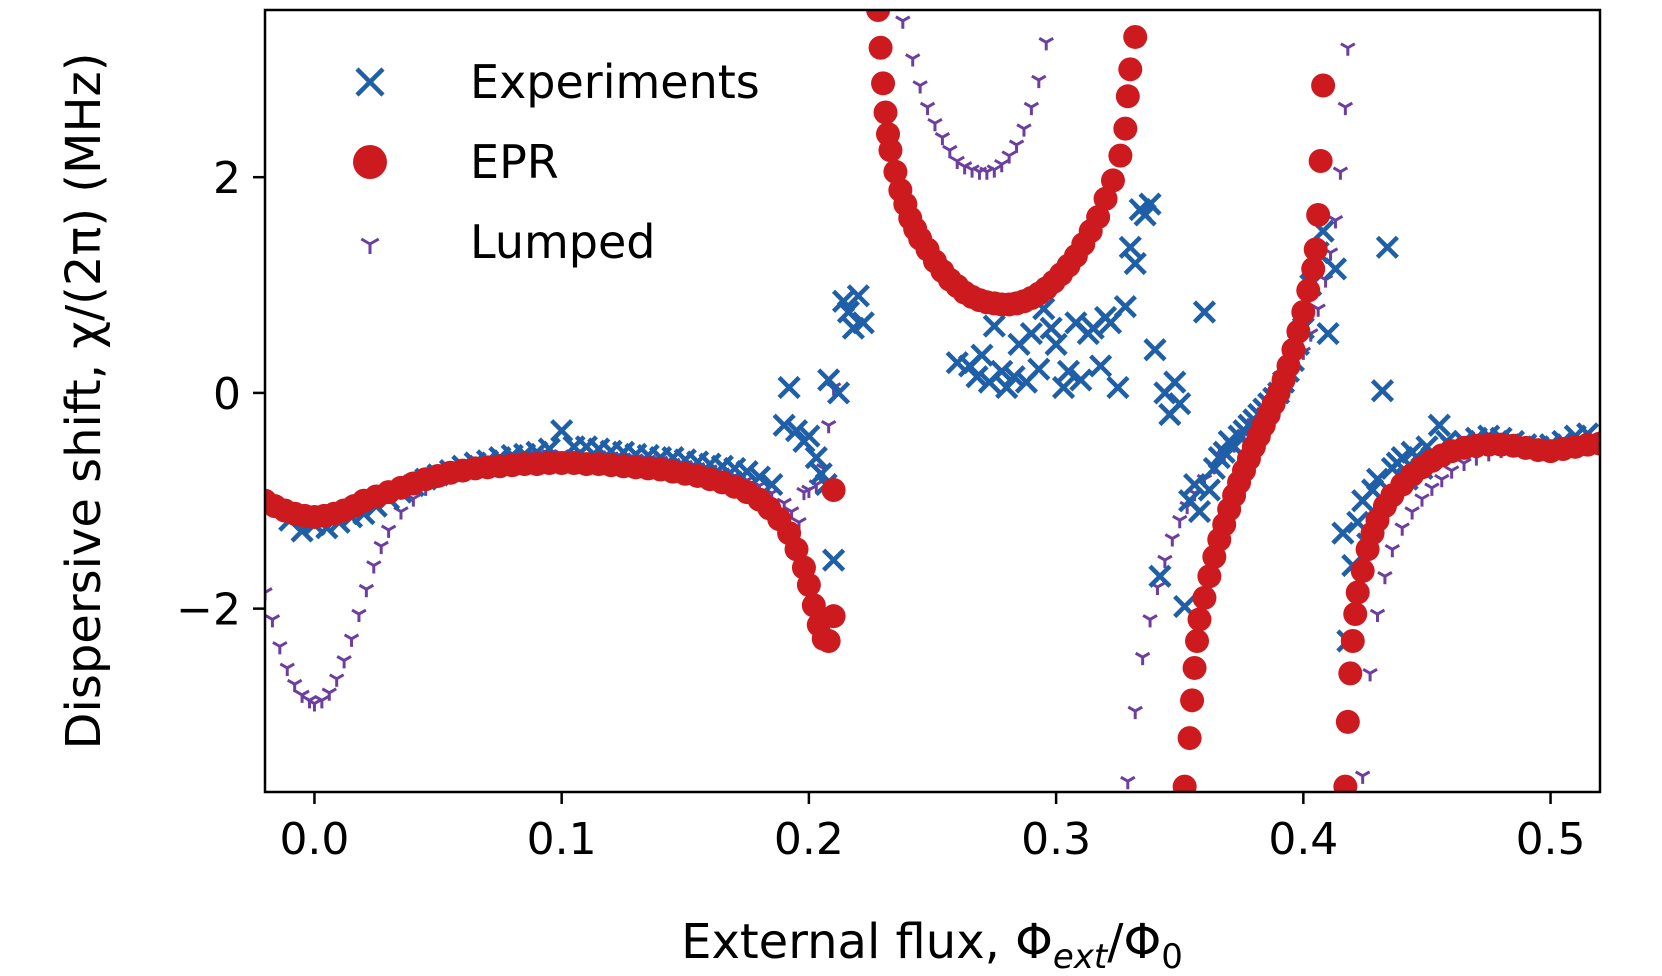 The width and height of the screenshot is (1662, 976). I want to click on legend-item-epr: EPR, so click(456, 162).